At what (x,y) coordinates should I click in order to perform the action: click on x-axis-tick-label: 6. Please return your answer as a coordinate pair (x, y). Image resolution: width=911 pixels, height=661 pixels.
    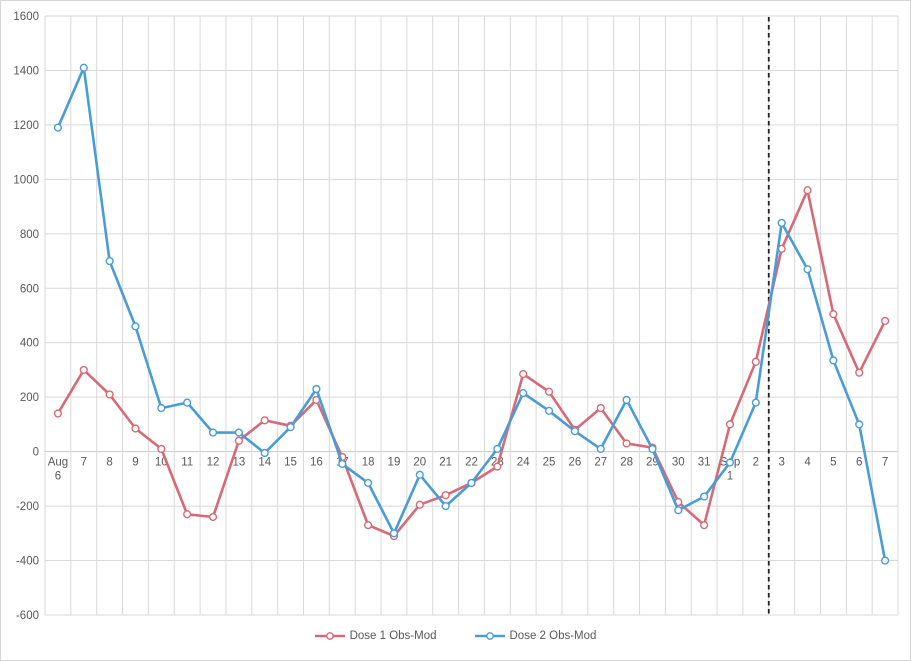
    Looking at the image, I should click on (859, 463).